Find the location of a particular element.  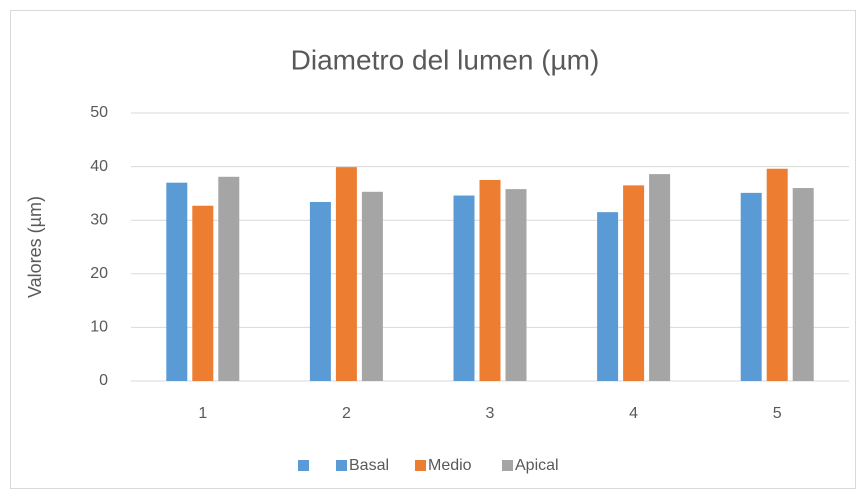

y-tick-label: 40 is located at coordinates (99, 166).